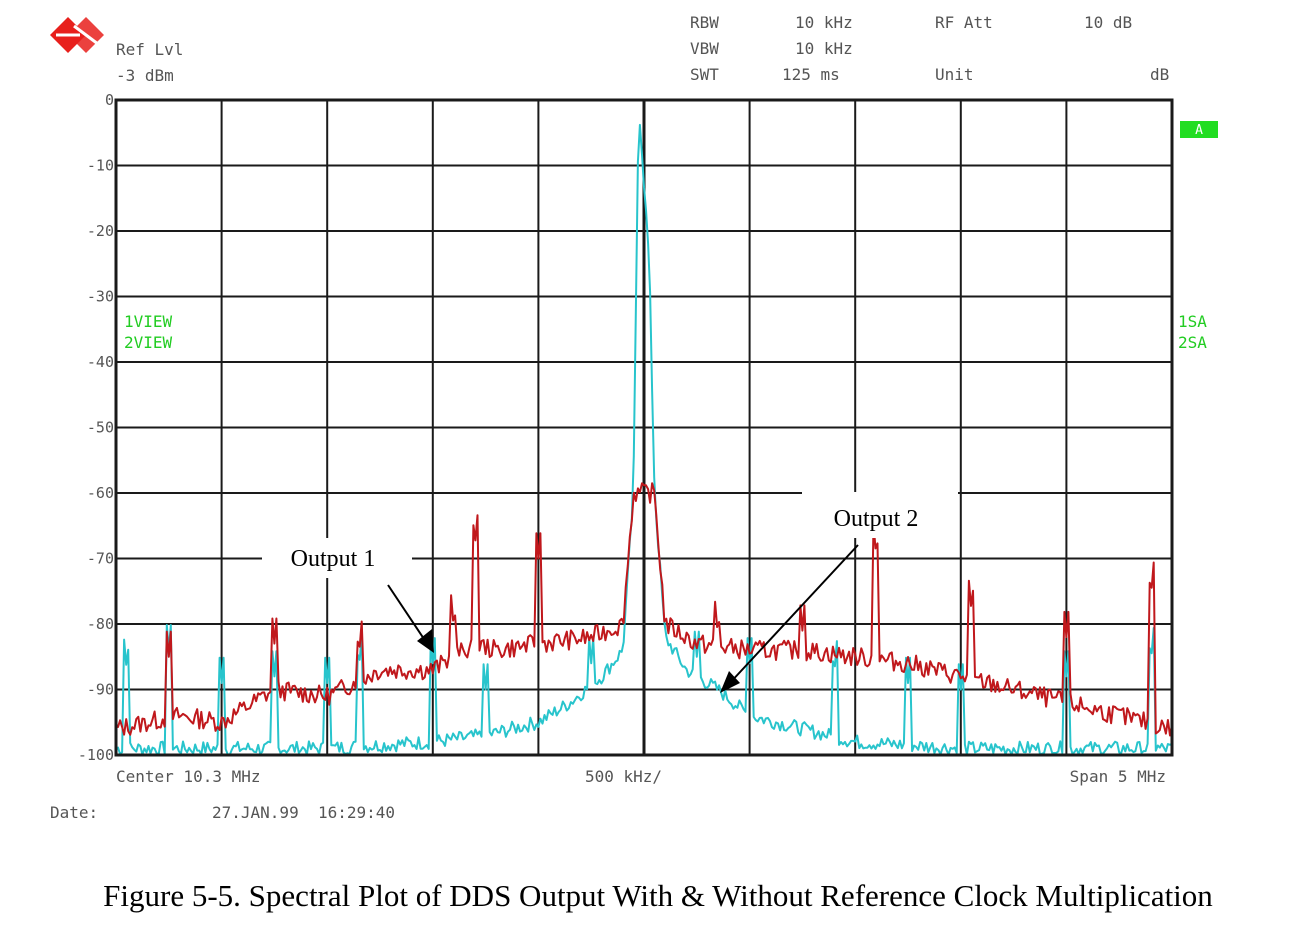 The height and width of the screenshot is (925, 1315). I want to click on y-tick-label: 0, so click(109, 100).